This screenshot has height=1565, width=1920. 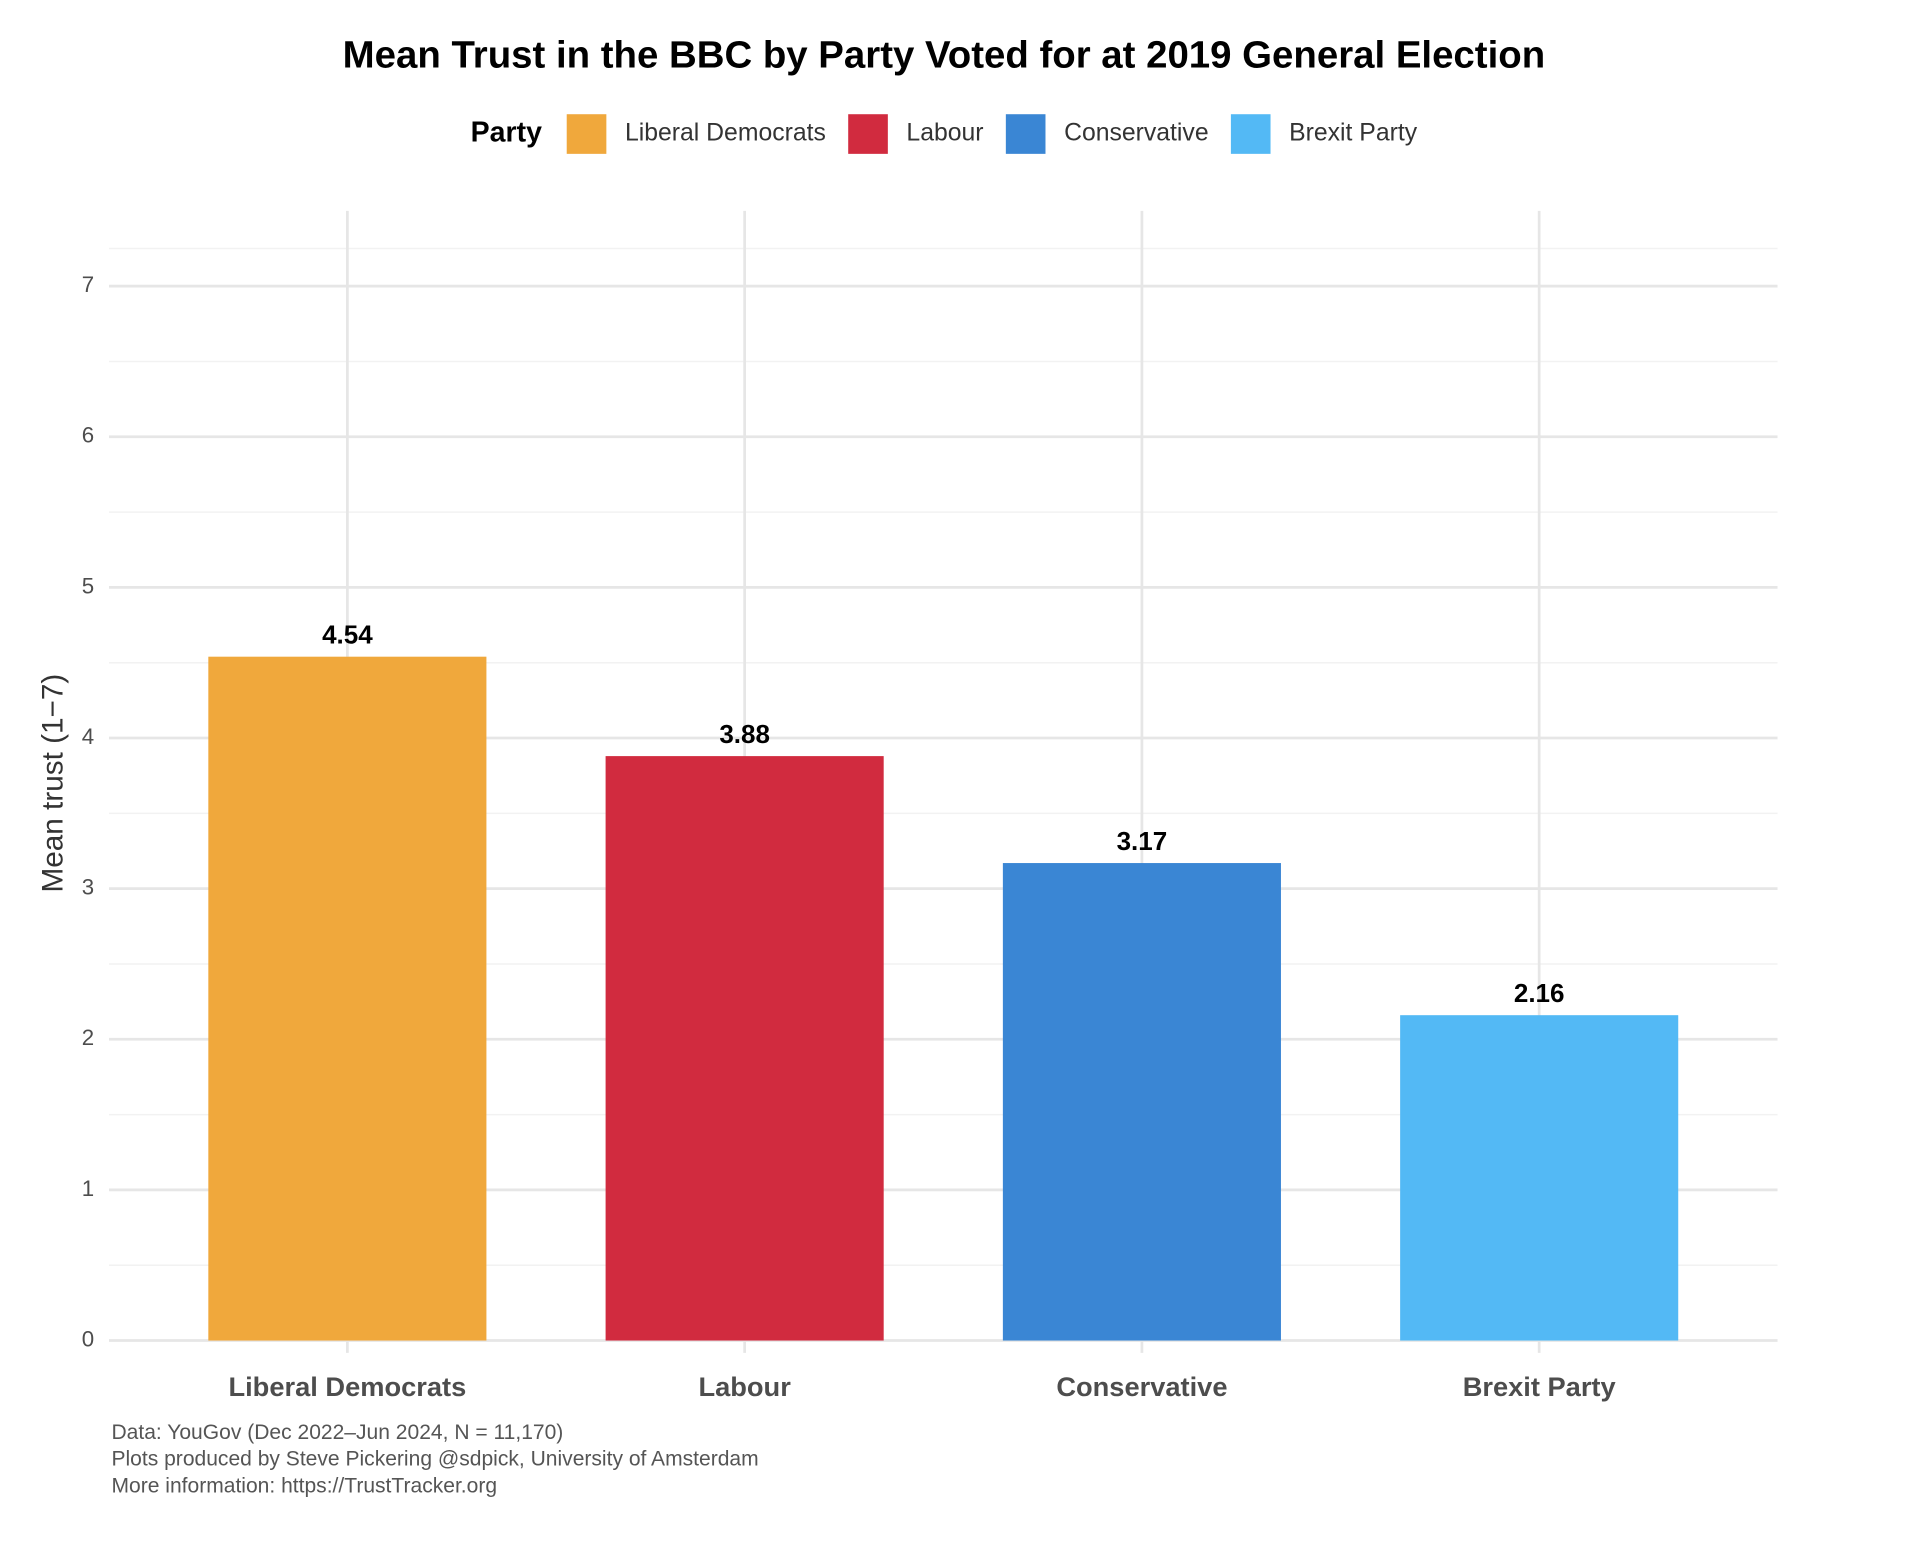 What do you see at coordinates (1539, 993) in the screenshot?
I see `value-label: 2.16` at bounding box center [1539, 993].